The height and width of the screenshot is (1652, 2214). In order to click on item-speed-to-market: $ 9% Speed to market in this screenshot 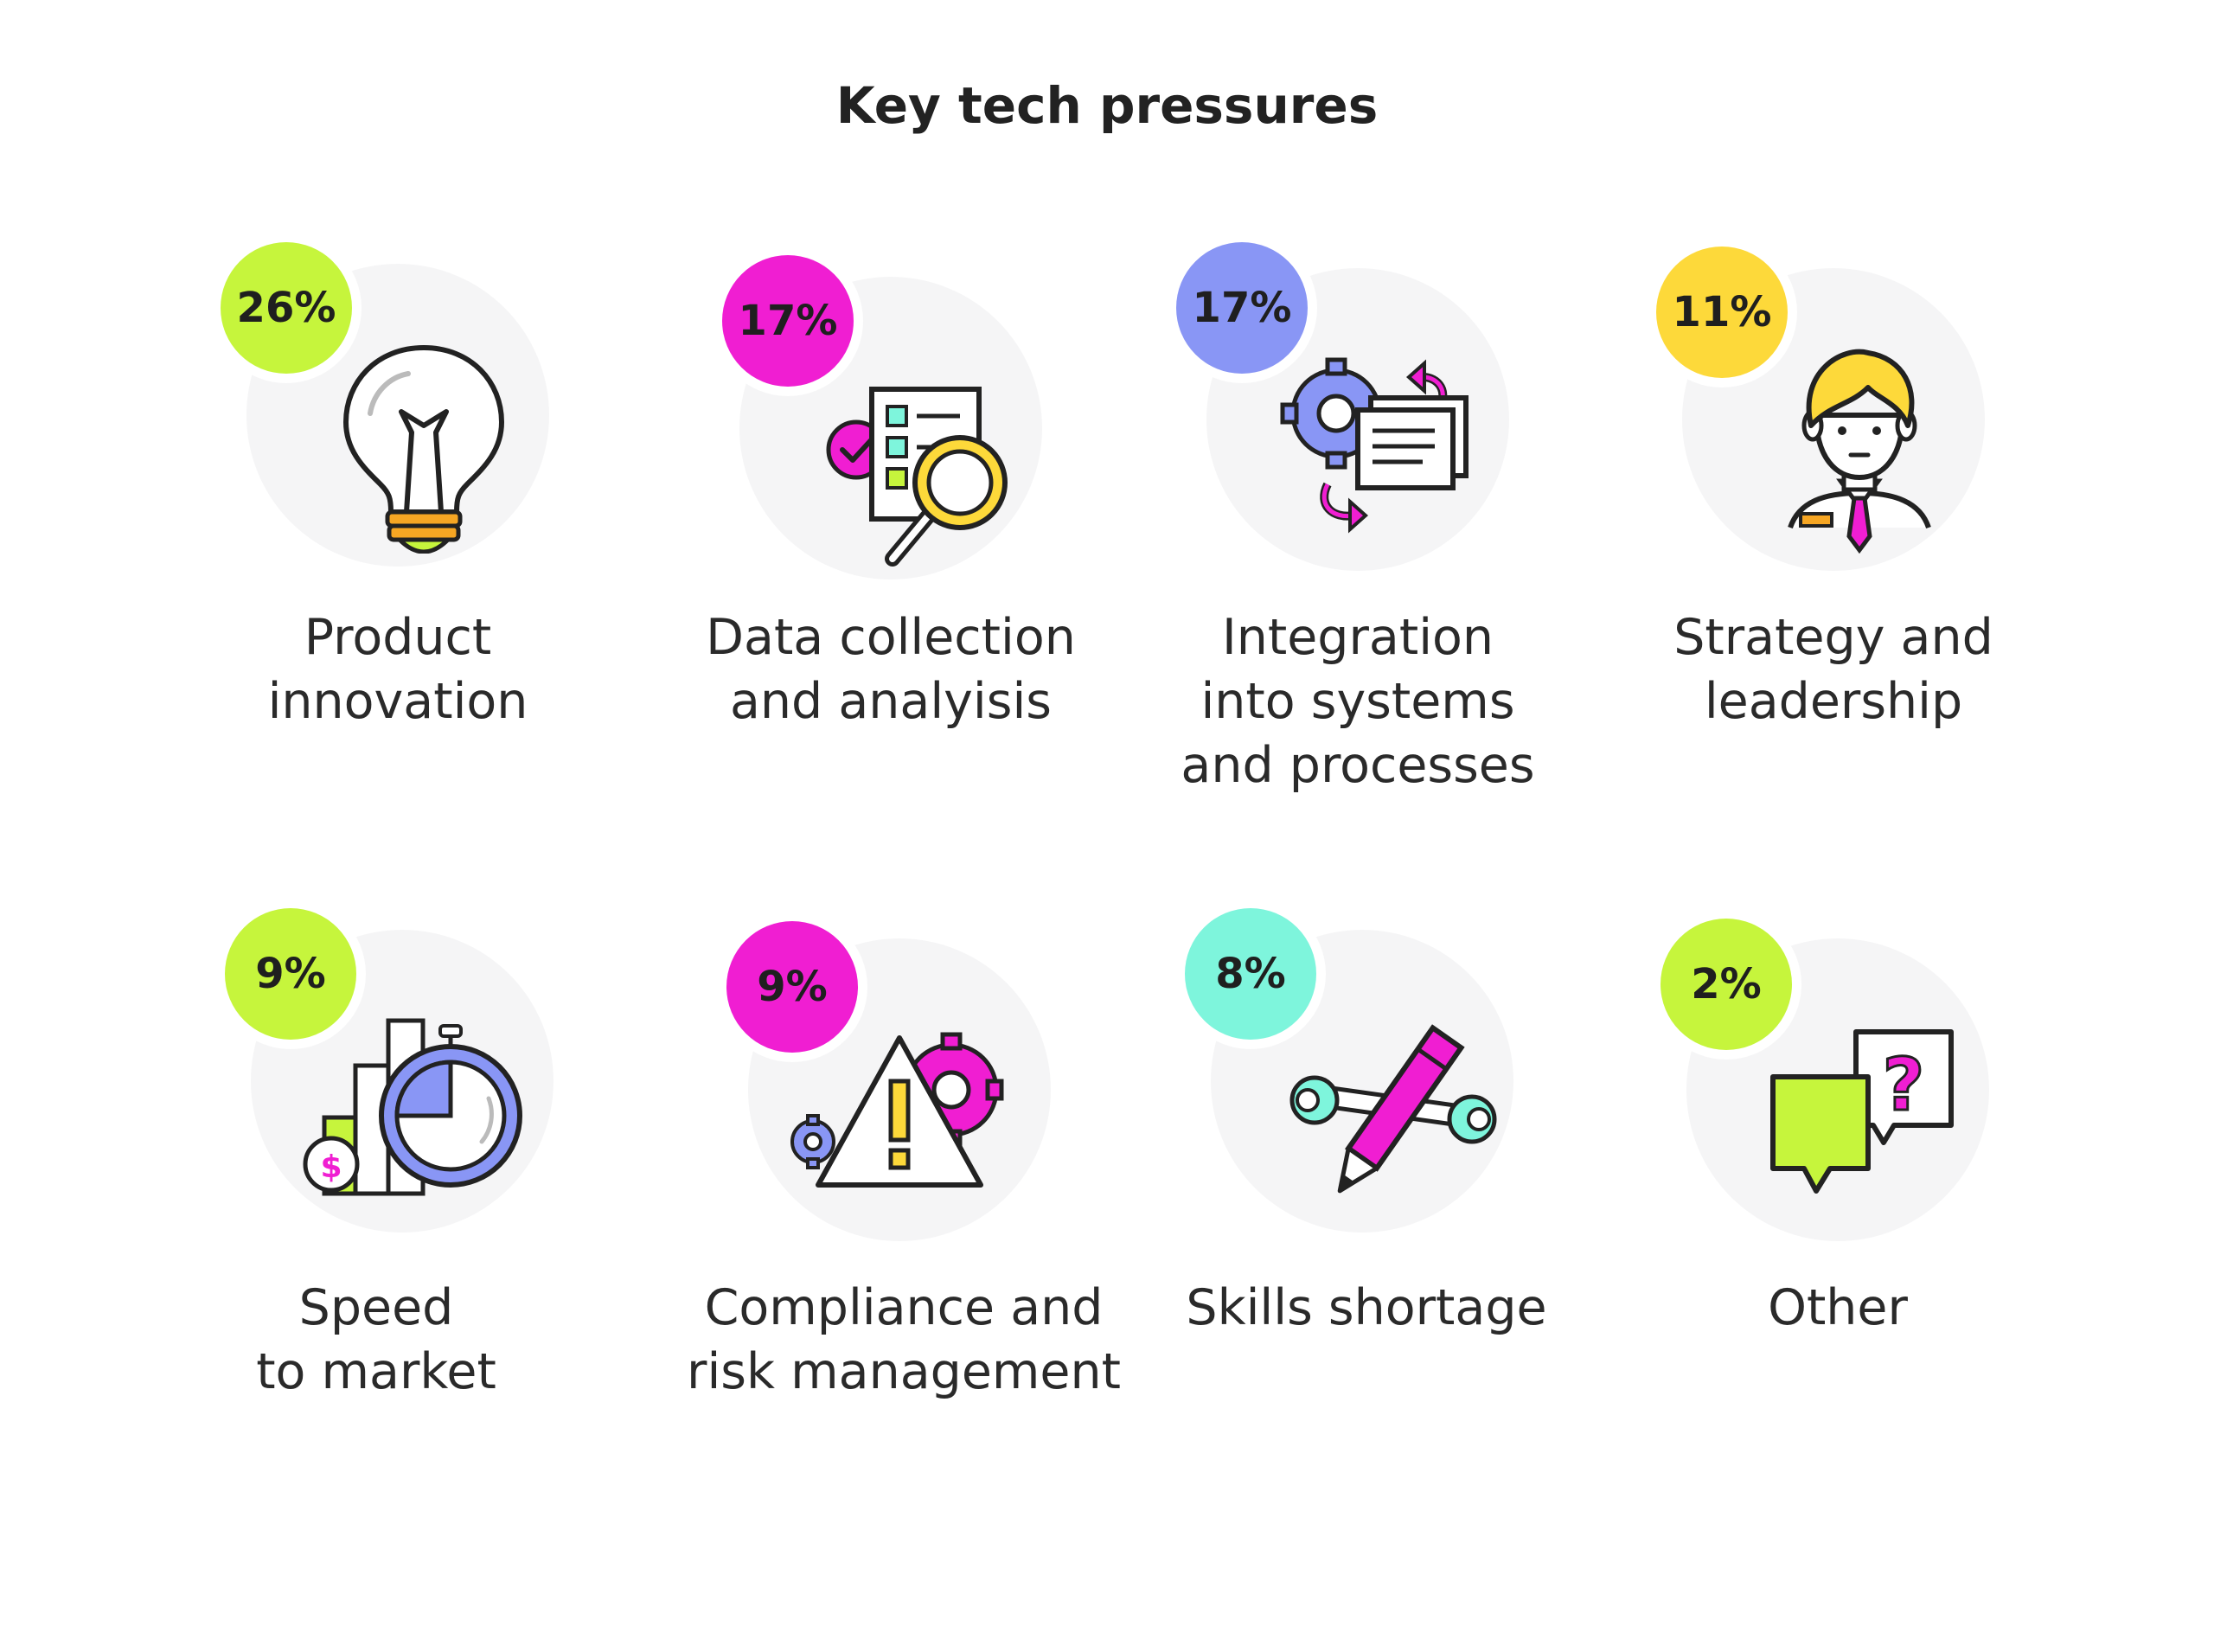, I will do `click(376, 1263)`.